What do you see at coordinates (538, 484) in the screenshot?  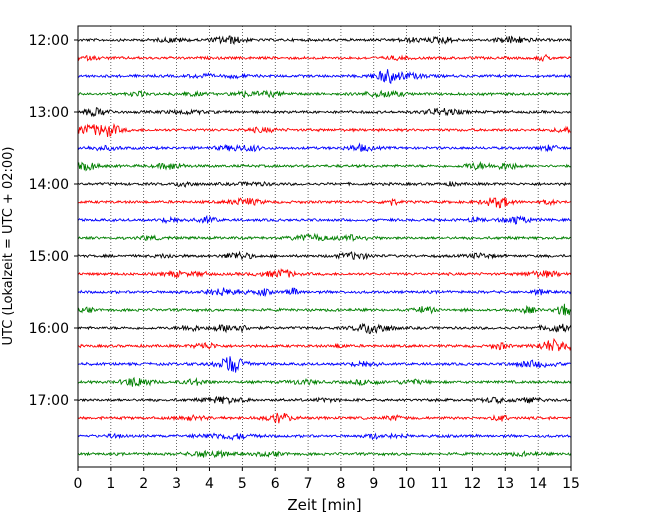 I see `x-tick-label: 14` at bounding box center [538, 484].